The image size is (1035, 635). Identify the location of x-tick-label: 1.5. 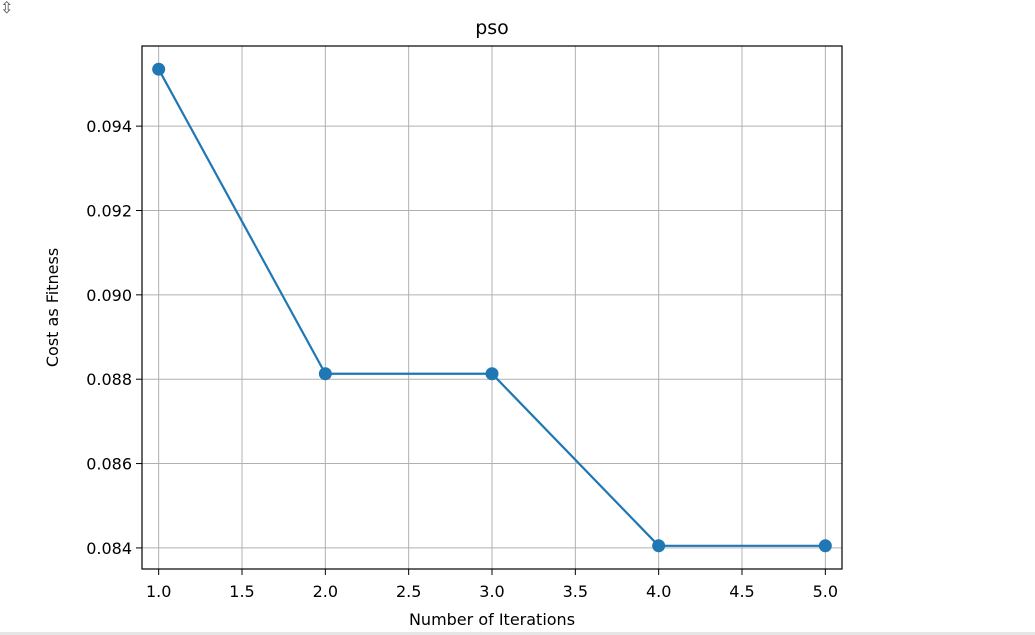
(241, 591).